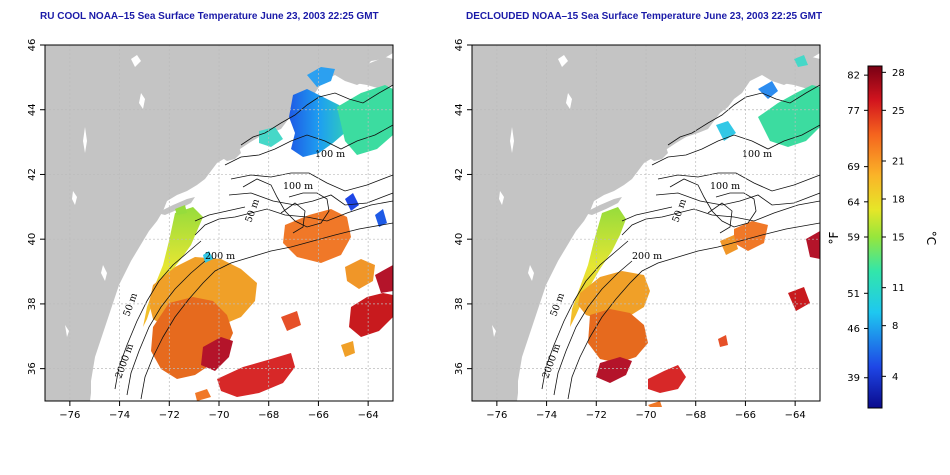  Describe the element at coordinates (931, 238) in the screenshot. I see `celsius-label: °C` at that location.